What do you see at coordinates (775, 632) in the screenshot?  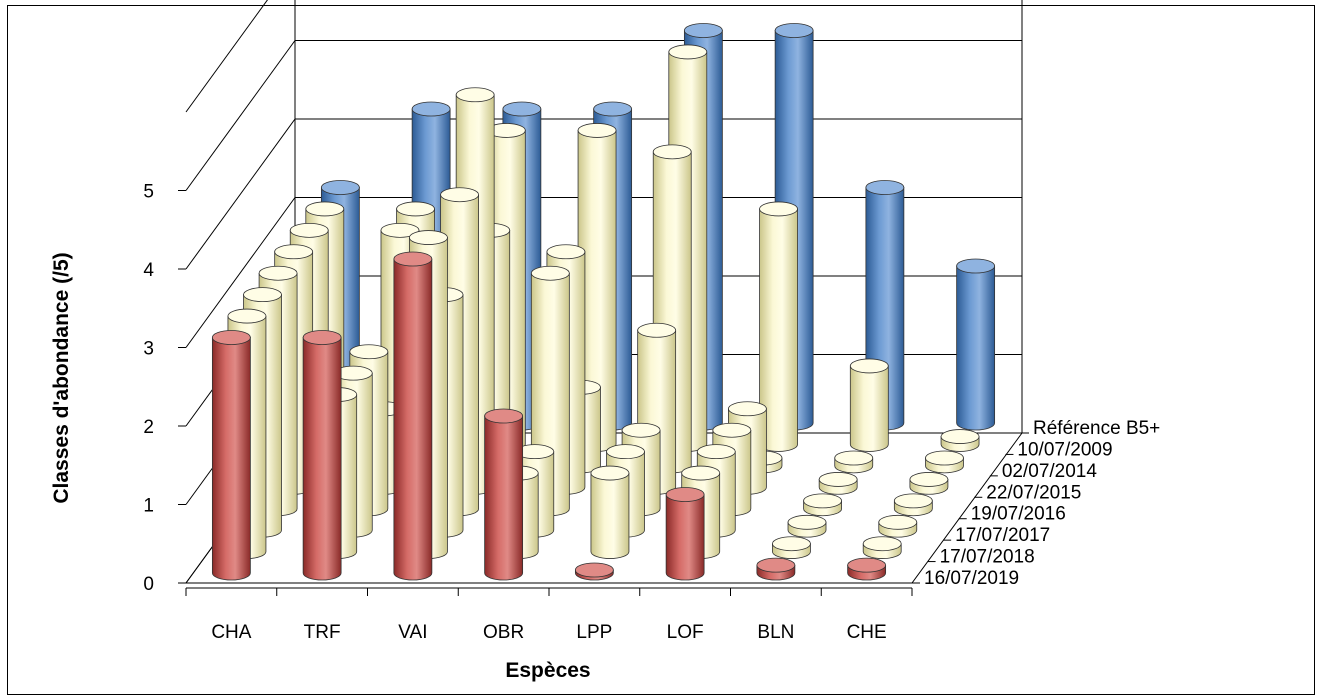 I see `x-tick-label: BLN` at bounding box center [775, 632].